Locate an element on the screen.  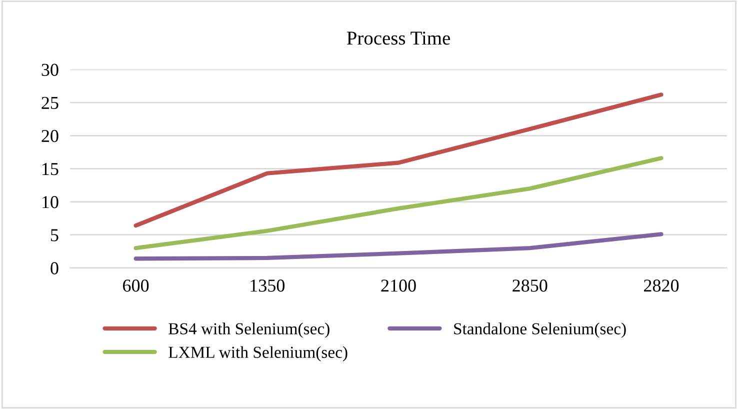
legend-label: Standalone Selenium(sec) is located at coordinates (540, 330).